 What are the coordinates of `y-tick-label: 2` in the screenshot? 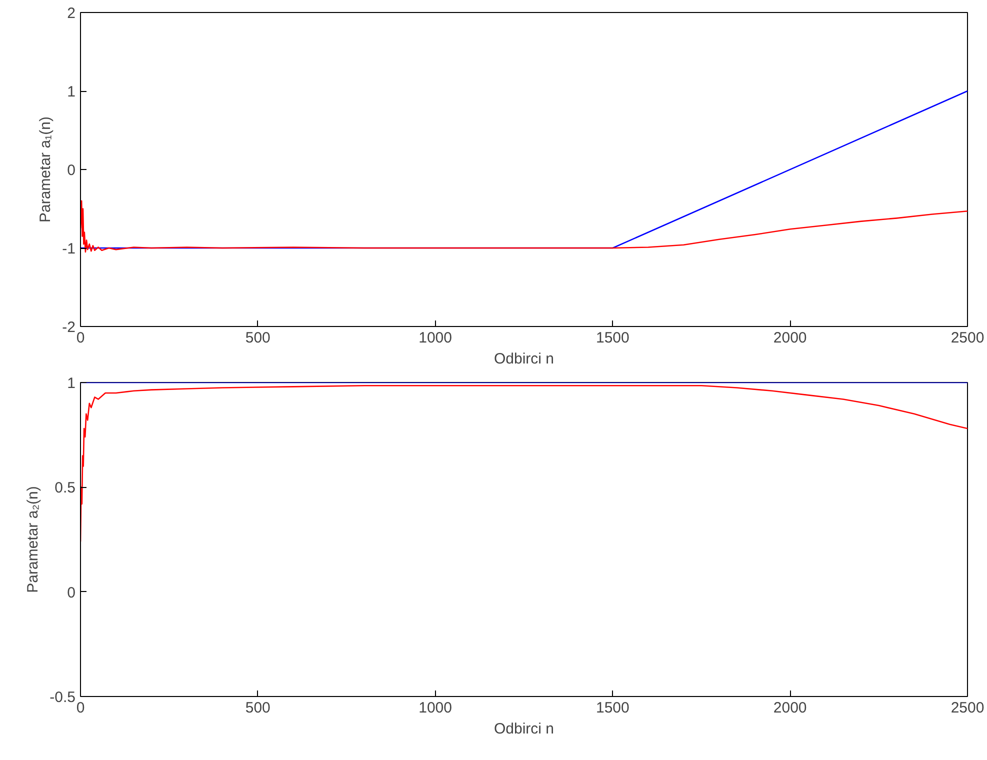 It's located at (71, 13).